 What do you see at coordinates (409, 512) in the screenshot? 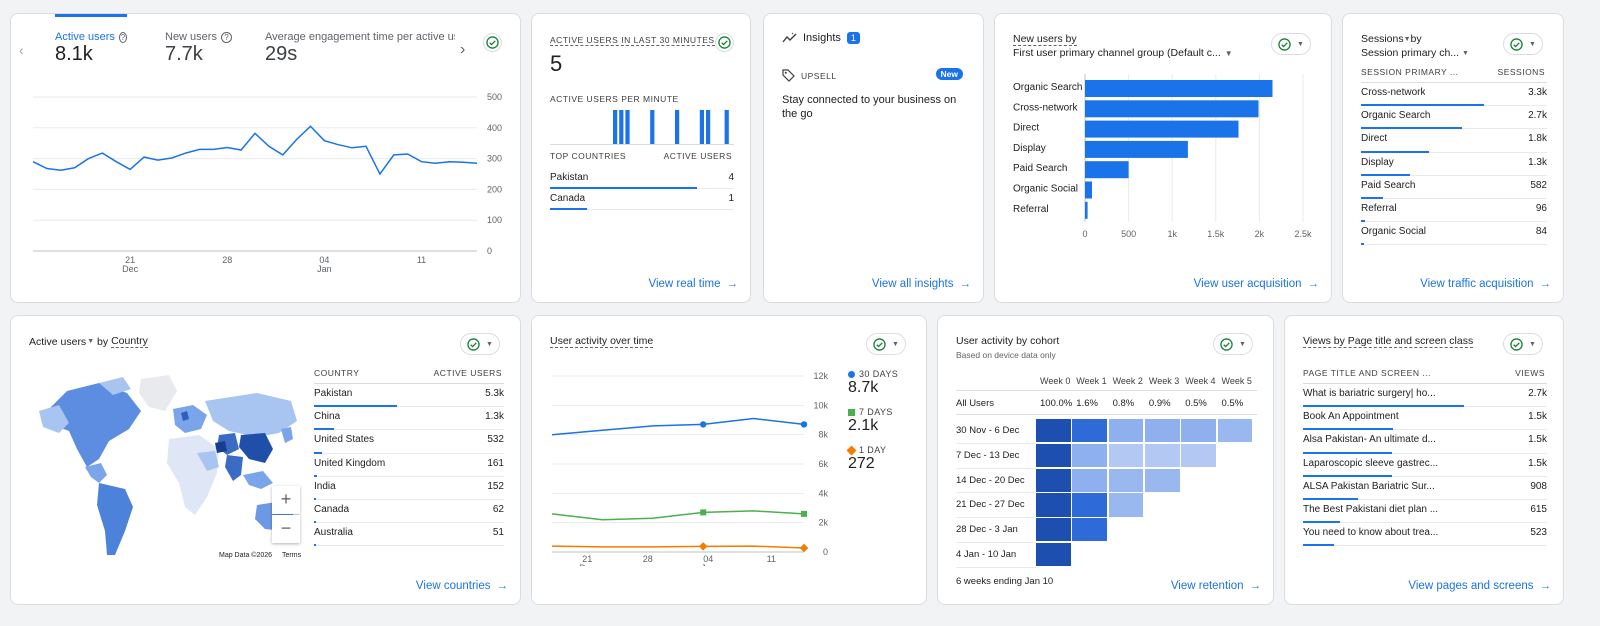
I see `table-row: Canada 62` at bounding box center [409, 512].